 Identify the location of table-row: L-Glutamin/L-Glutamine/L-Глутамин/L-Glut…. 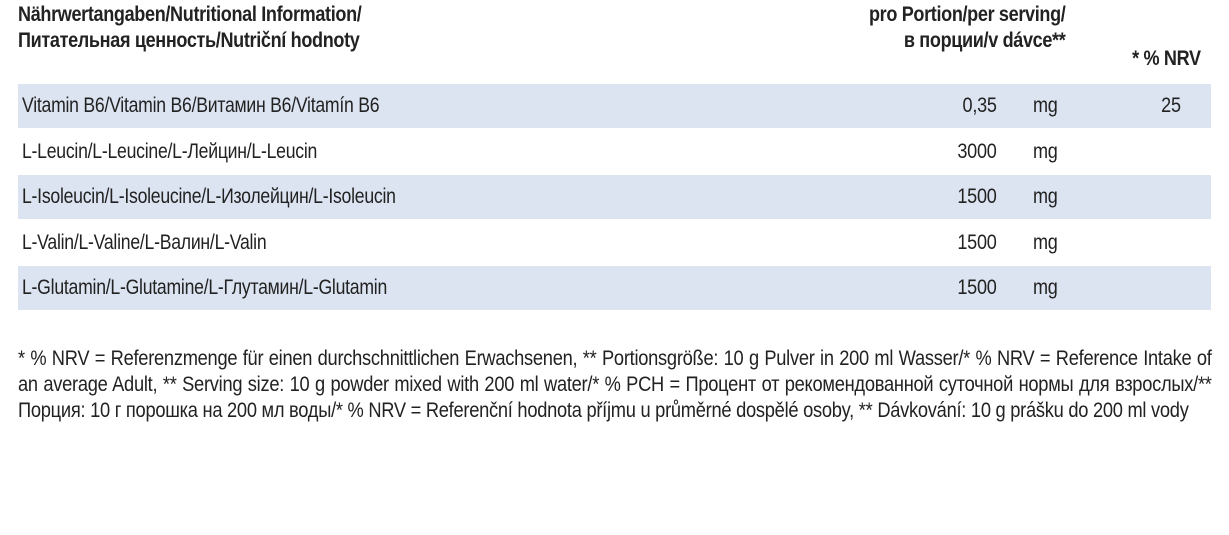
(614, 288).